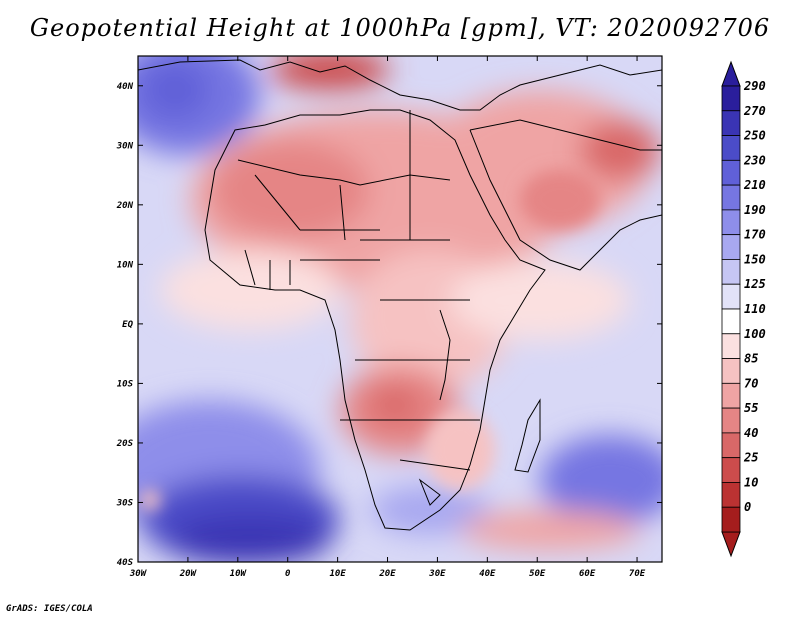 Image resolution: width=800 pixels, height=618 pixels. Describe the element at coordinates (125, 384) in the screenshot. I see `lat-label: 10S` at that location.